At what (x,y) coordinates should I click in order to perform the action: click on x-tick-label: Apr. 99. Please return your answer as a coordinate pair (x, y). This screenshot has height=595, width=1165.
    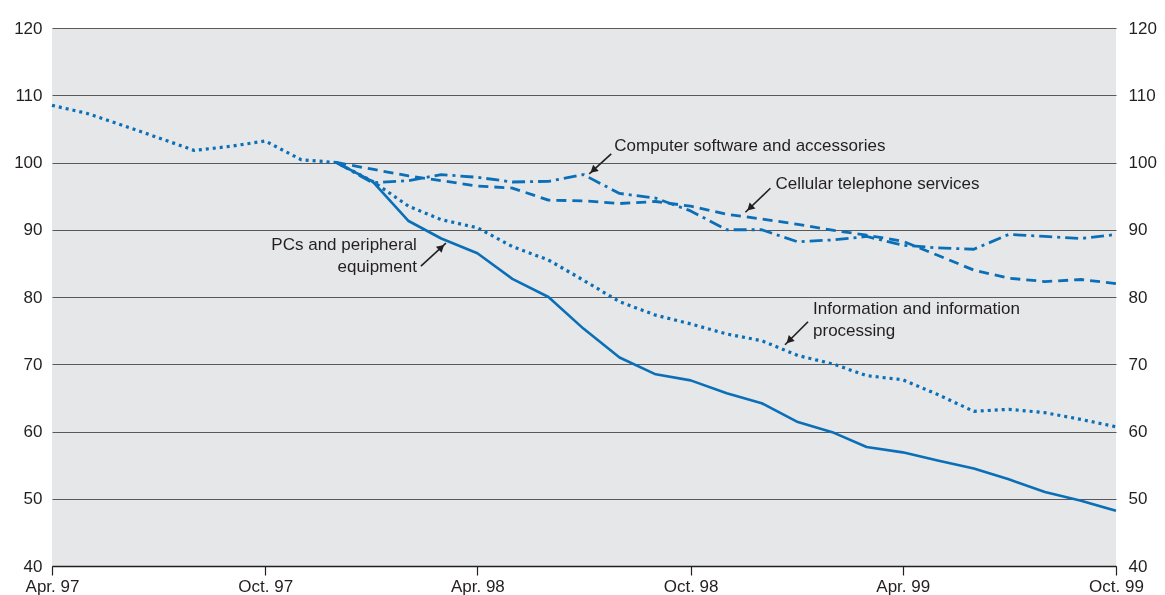
    Looking at the image, I should click on (903, 585).